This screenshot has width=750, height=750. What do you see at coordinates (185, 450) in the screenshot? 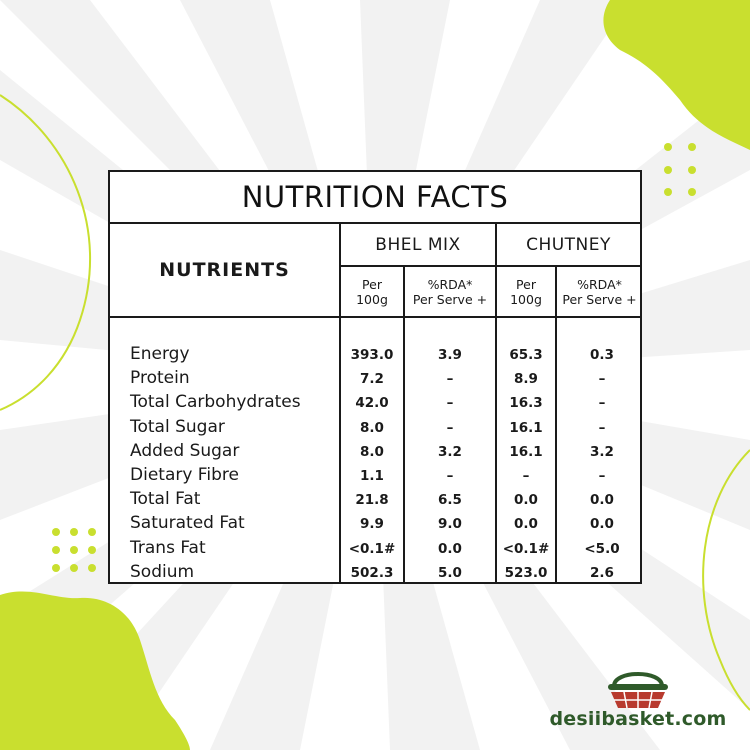
I see `nutrient-name: Added Sugar` at bounding box center [185, 450].